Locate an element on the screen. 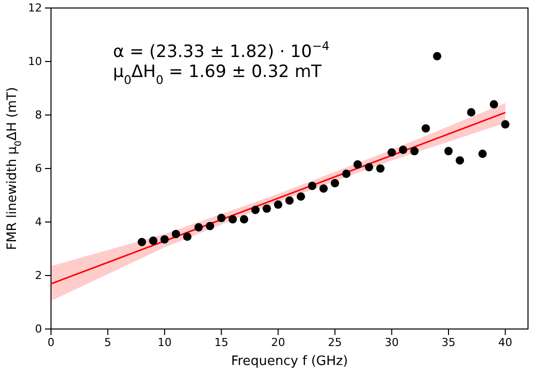 This screenshot has height=377, width=550. x-tick-label: 15 is located at coordinates (221, 342).